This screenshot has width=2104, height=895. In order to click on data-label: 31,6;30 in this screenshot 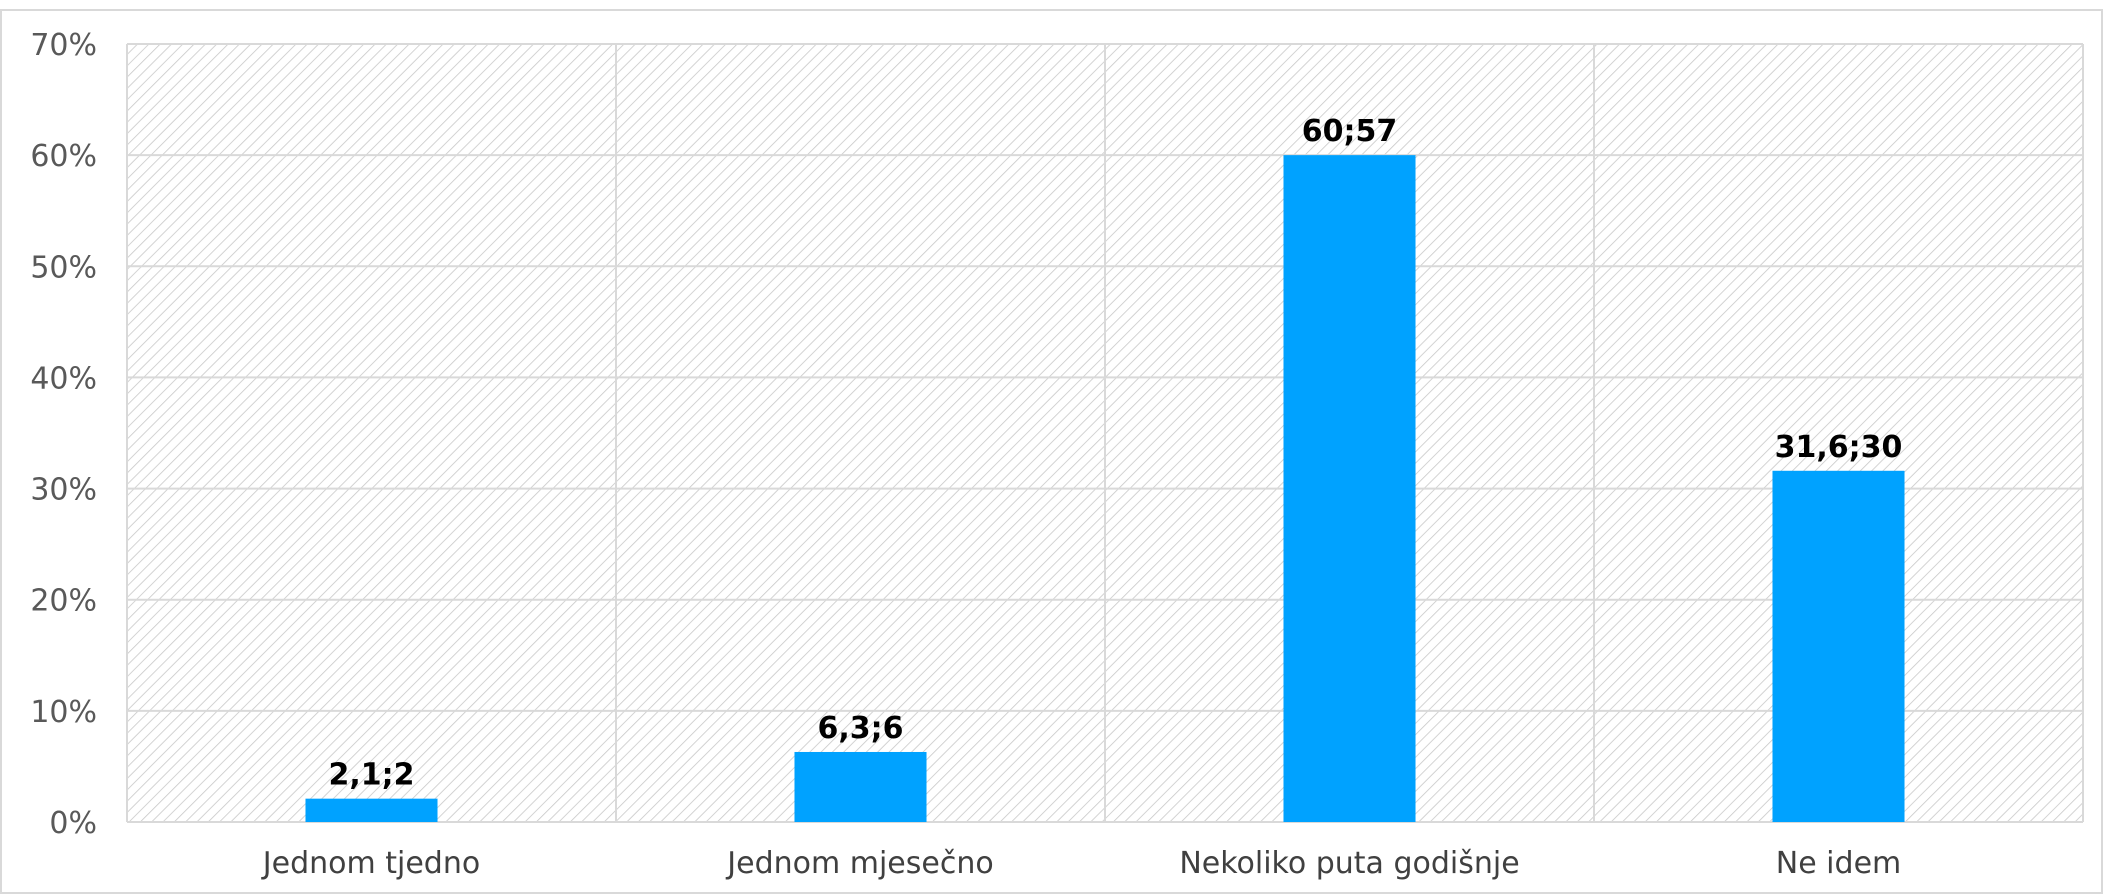, I will do `click(1839, 447)`.